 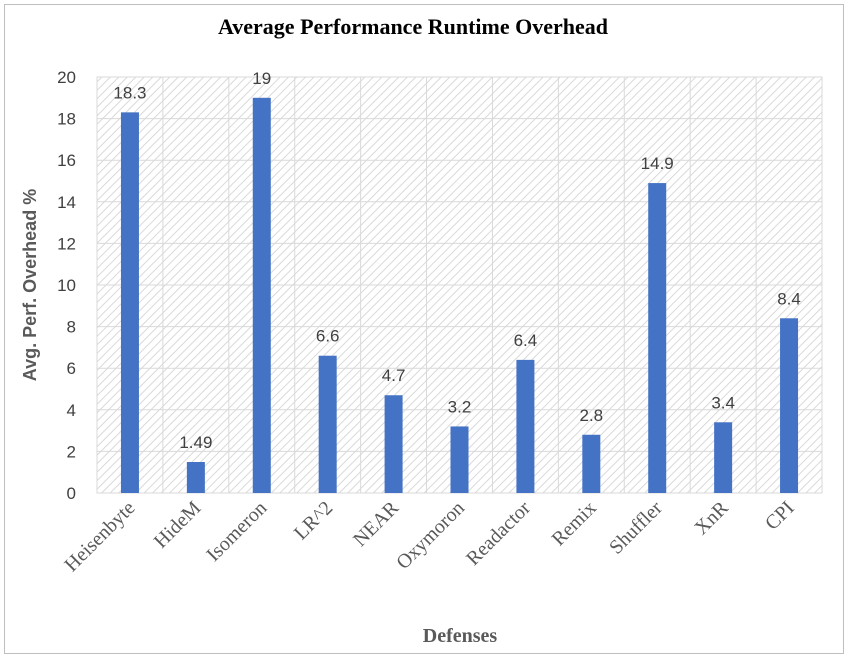 I want to click on y-axis-label: Avg. Perf. Overhead %, so click(x=30, y=285).